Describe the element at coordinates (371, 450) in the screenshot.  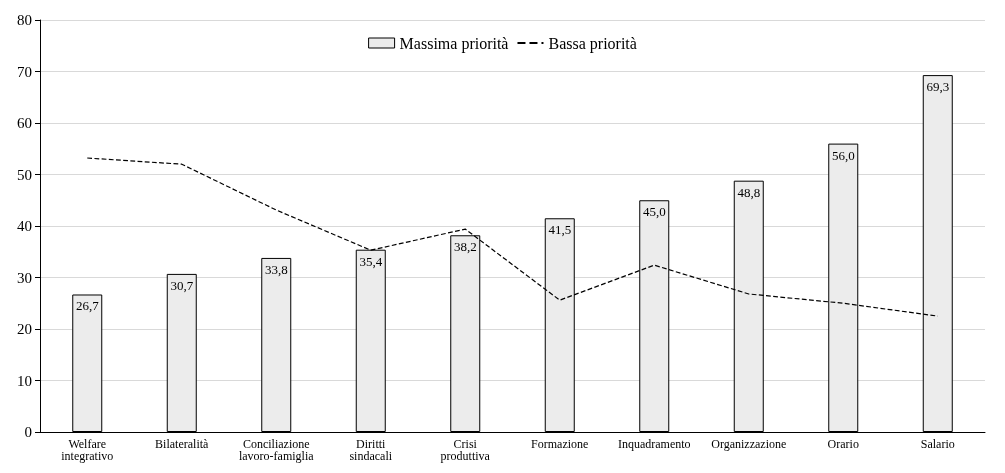
I see `x-tick-label: Diritti sindacali` at that location.